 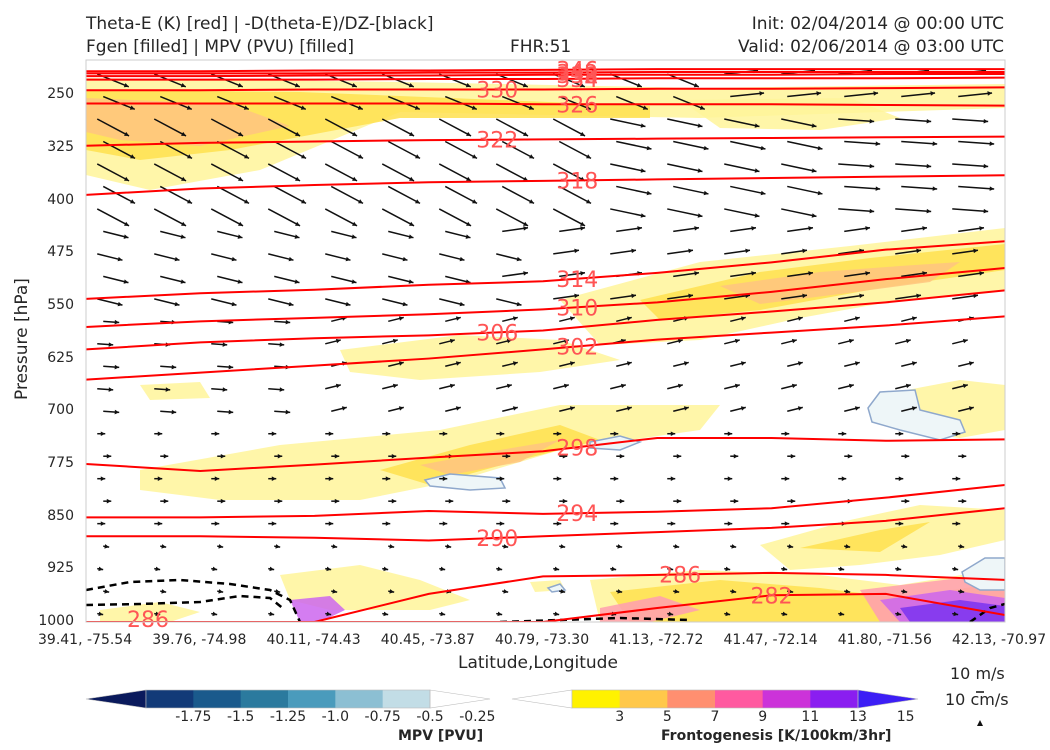 What do you see at coordinates (60, 94) in the screenshot?
I see `y-tick-250: 250` at bounding box center [60, 94].